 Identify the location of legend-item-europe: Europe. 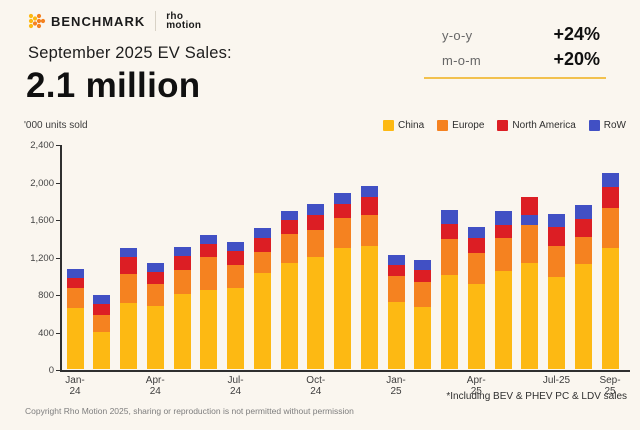
(460, 125).